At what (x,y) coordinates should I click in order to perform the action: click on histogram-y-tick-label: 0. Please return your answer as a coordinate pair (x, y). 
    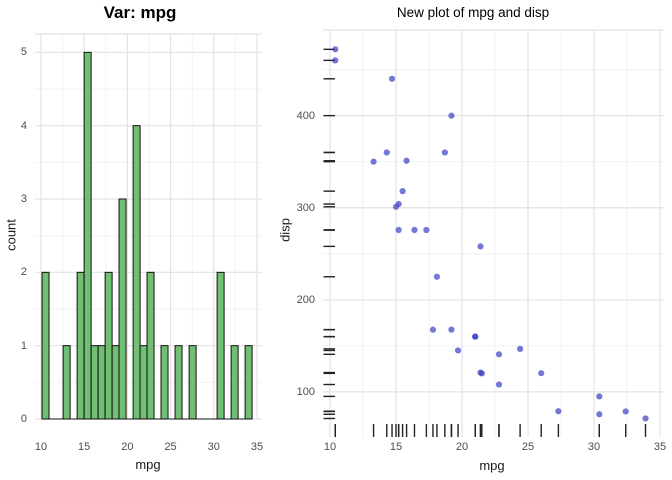
    Looking at the image, I should click on (23, 419).